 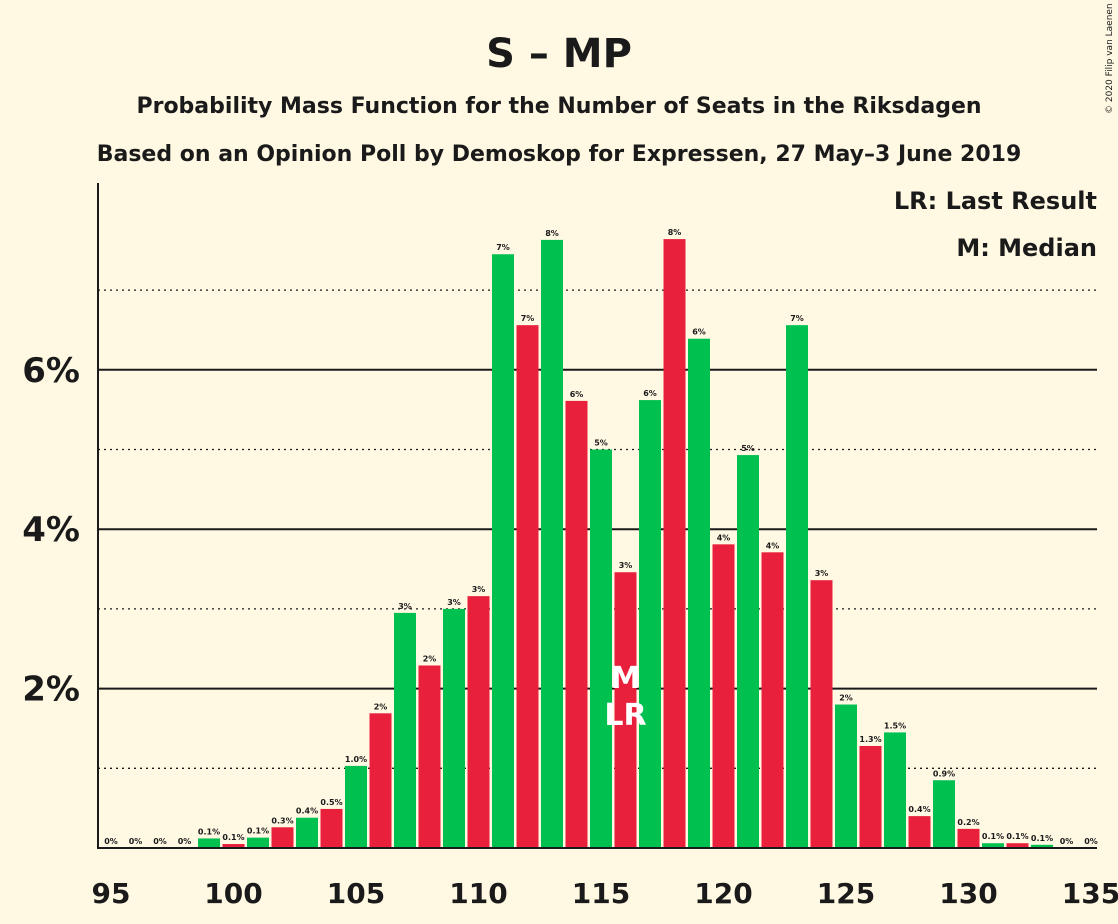 What do you see at coordinates (331, 802) in the screenshot?
I see `bar-label-seat-104: 0.5%` at bounding box center [331, 802].